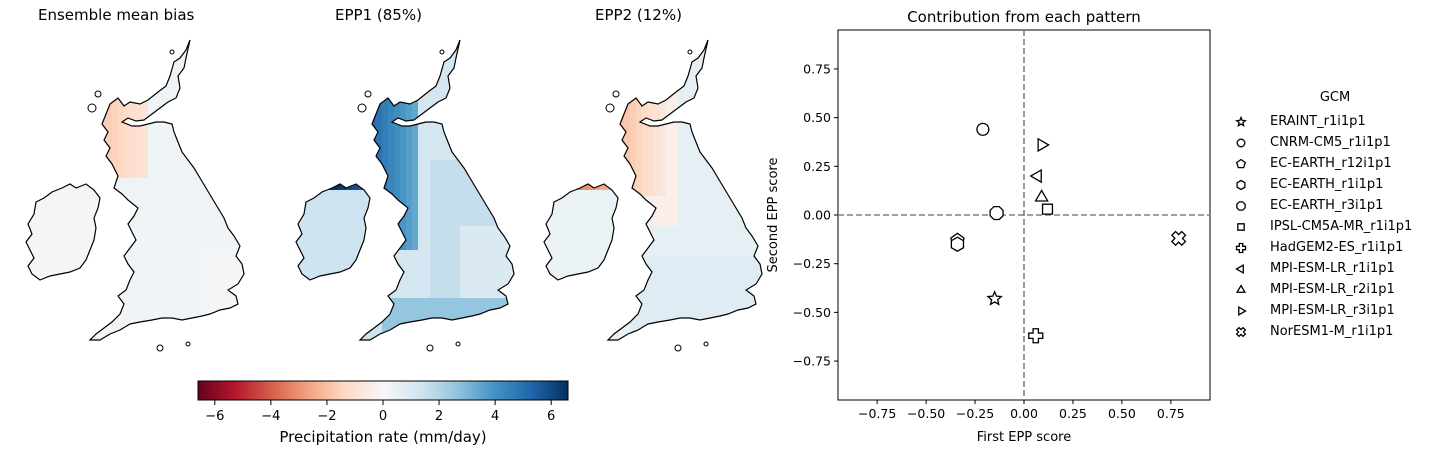  What do you see at coordinates (1047, 209) in the screenshot?
I see `point-square` at bounding box center [1047, 209].